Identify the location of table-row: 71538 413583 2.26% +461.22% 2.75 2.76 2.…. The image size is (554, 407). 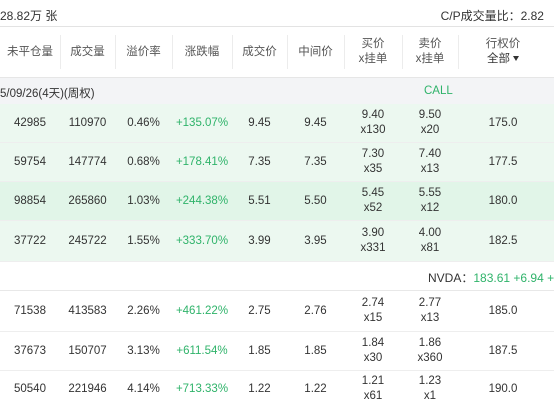
(277, 311).